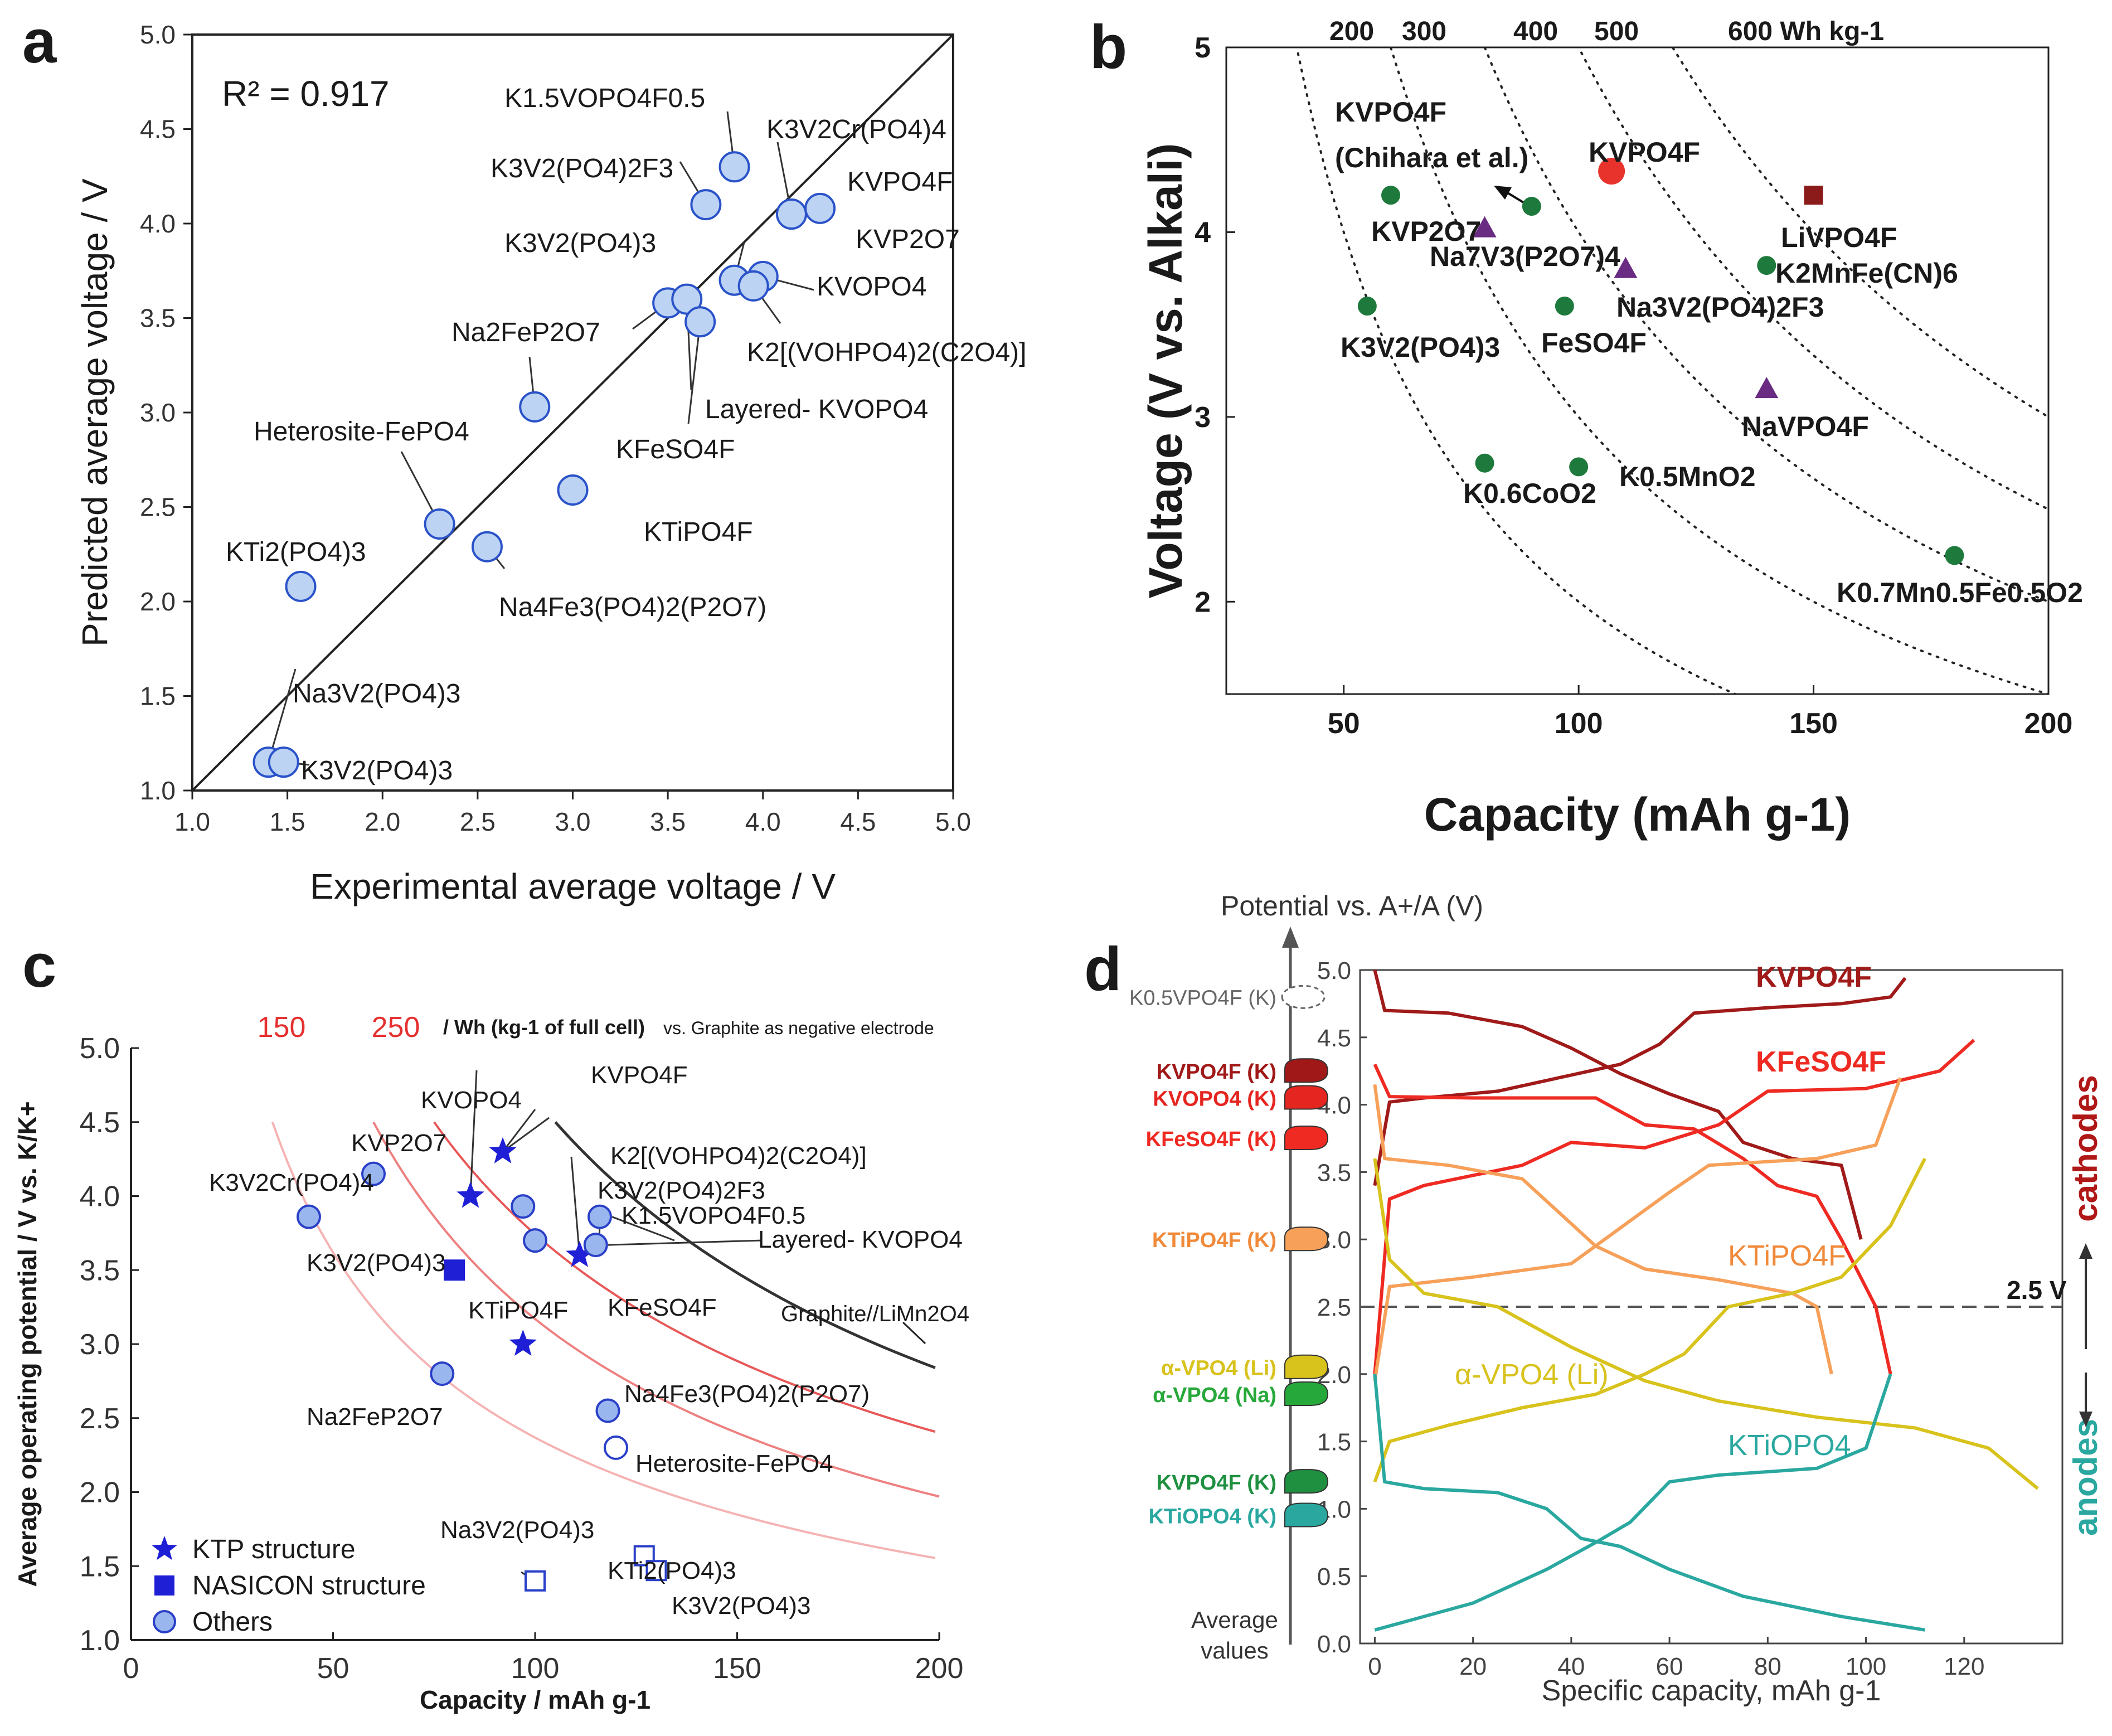 The width and height of the screenshot is (2112, 1736). Describe the element at coordinates (377, 694) in the screenshot. I see `point-label: Na3V2(PO4)3` at that location.